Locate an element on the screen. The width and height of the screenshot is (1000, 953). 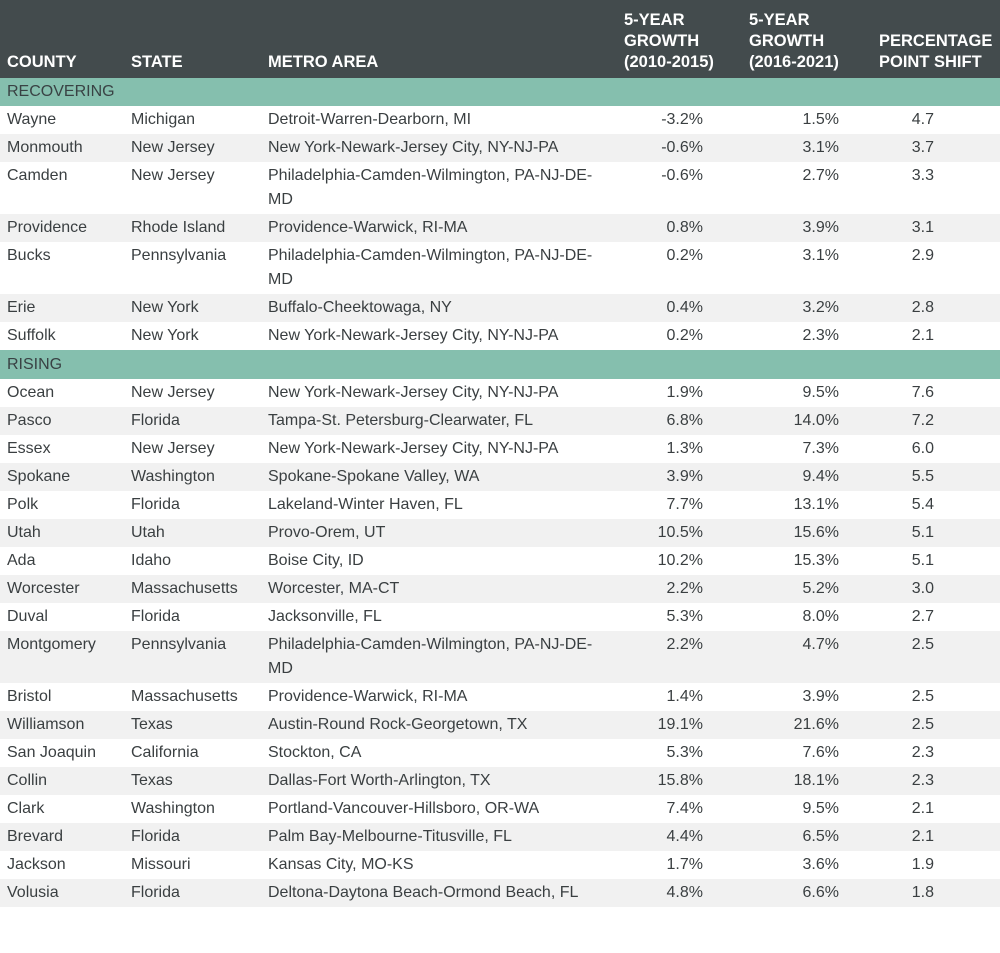
county-cell: Bucks is located at coordinates (62, 268).